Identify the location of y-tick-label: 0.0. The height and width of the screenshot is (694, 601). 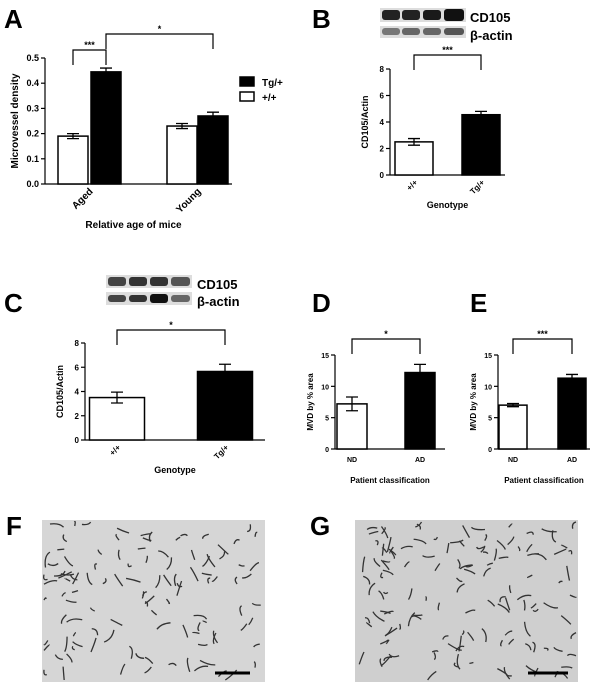
(32, 184).